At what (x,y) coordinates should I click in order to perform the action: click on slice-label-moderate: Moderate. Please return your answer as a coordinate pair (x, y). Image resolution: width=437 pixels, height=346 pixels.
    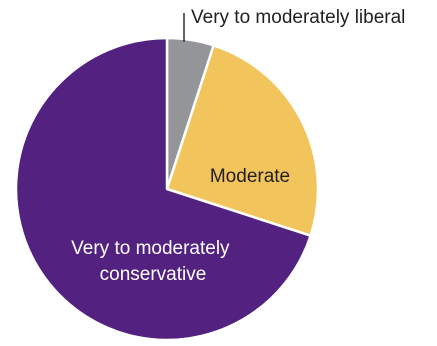
    Looking at the image, I should click on (250, 176).